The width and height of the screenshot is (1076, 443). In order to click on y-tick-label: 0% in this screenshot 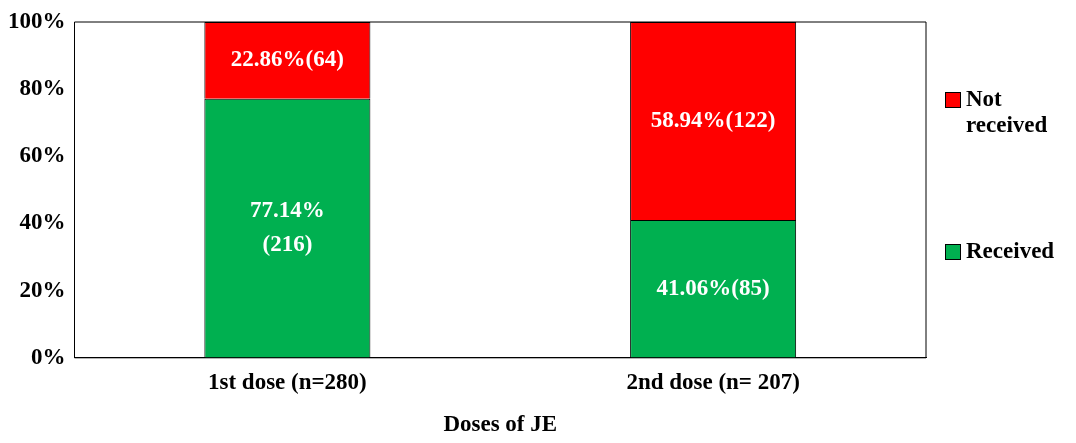, I will do `click(48, 356)`.